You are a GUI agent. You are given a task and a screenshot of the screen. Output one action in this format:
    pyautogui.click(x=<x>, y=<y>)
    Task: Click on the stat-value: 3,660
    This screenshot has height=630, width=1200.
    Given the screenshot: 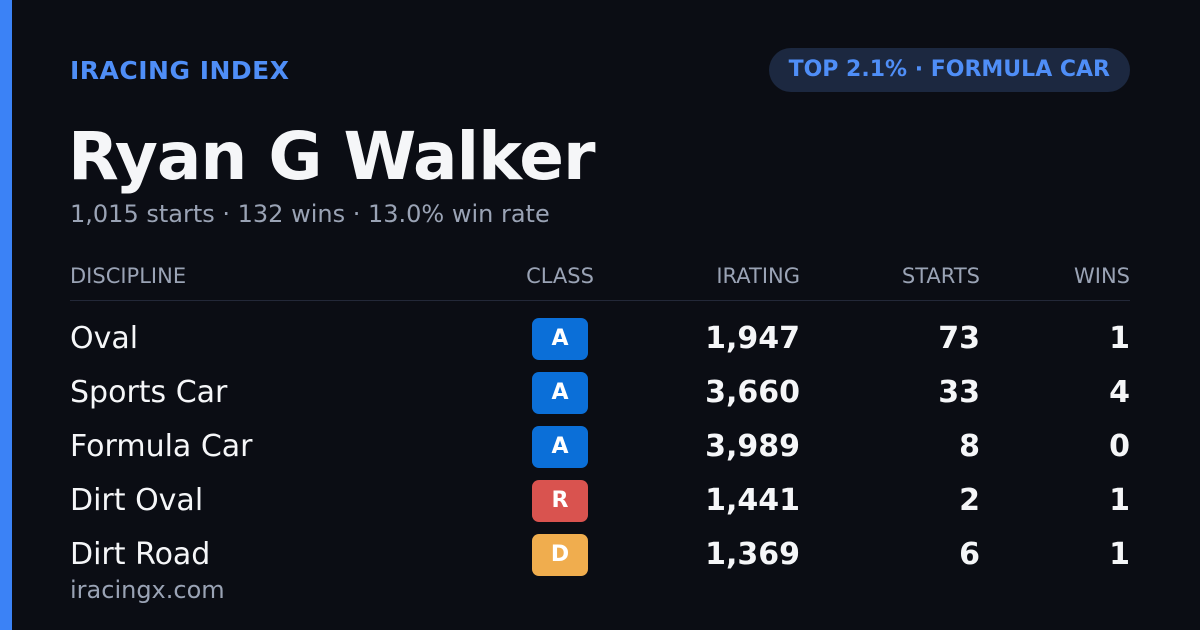 What is the action you would take?
    pyautogui.click(x=752, y=392)
    